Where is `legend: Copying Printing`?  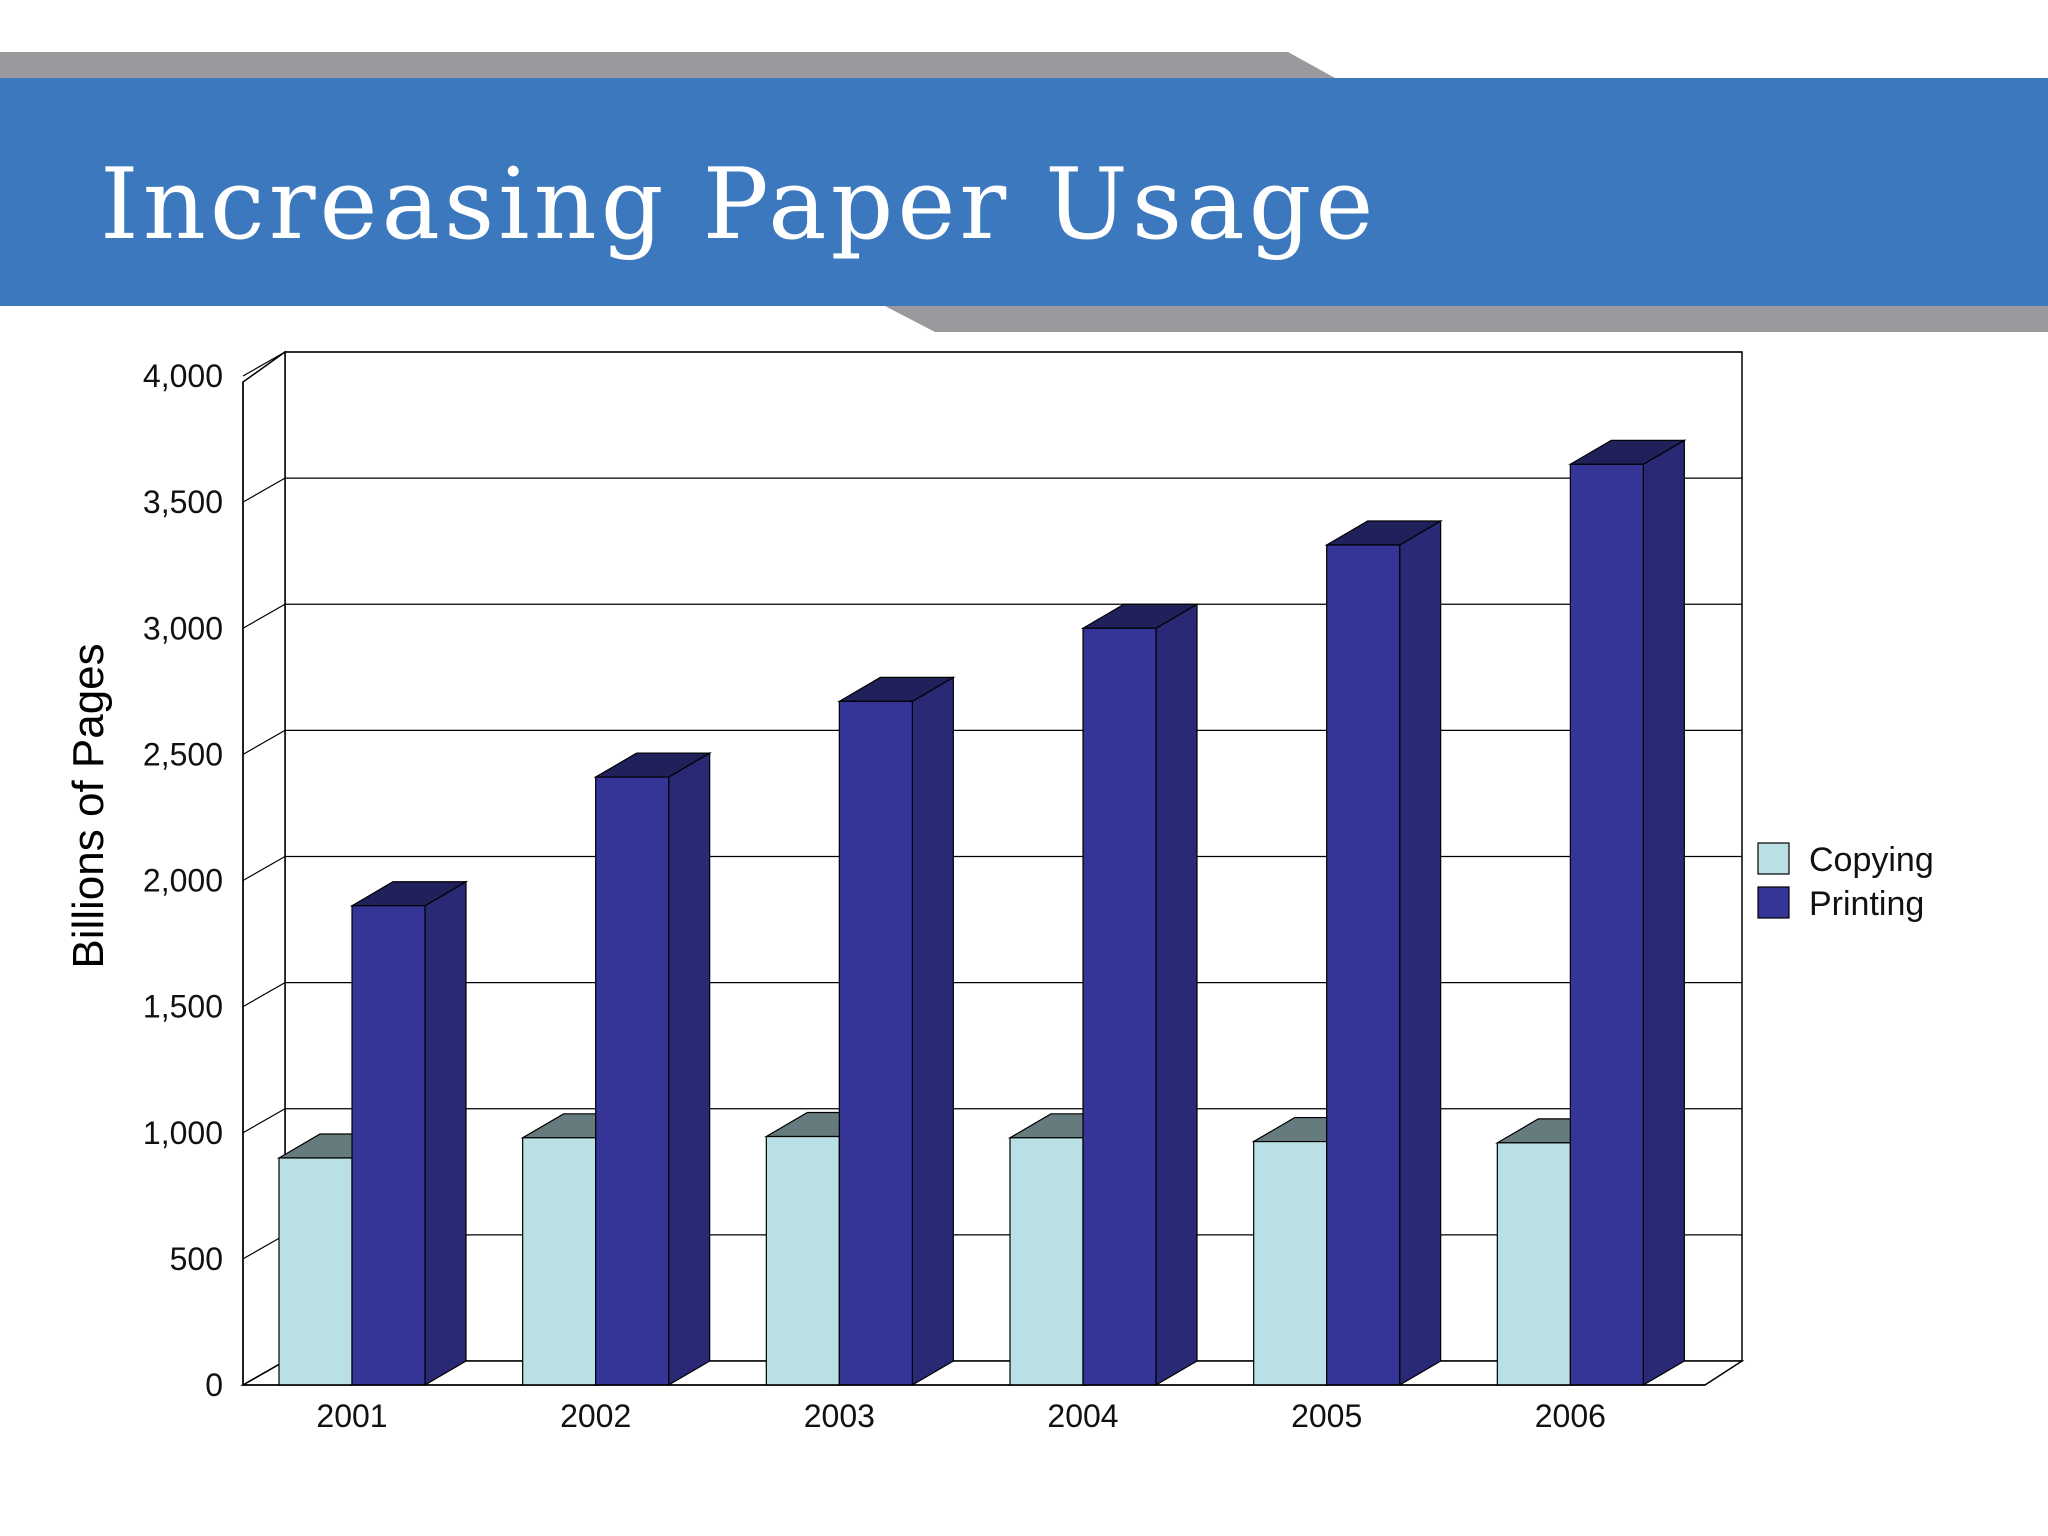 legend: Copying Printing is located at coordinates (1845, 882).